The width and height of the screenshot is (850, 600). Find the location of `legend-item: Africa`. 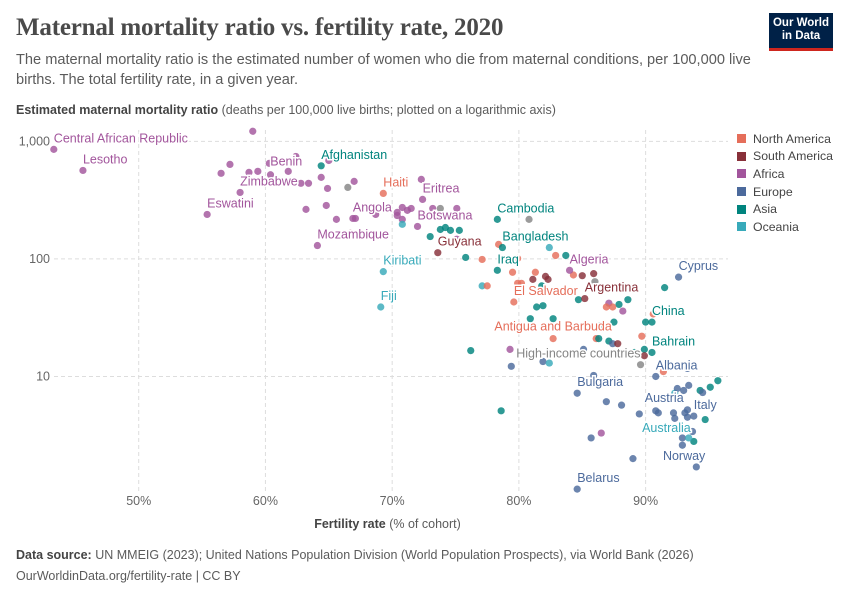

legend-item: Africa is located at coordinates (785, 174).